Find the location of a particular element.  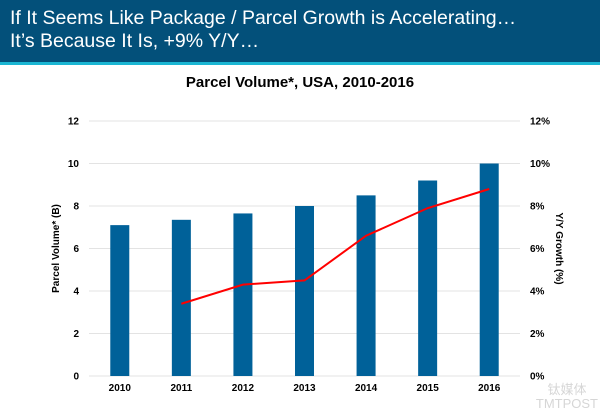

y-tick-label: 2 is located at coordinates (76, 334).